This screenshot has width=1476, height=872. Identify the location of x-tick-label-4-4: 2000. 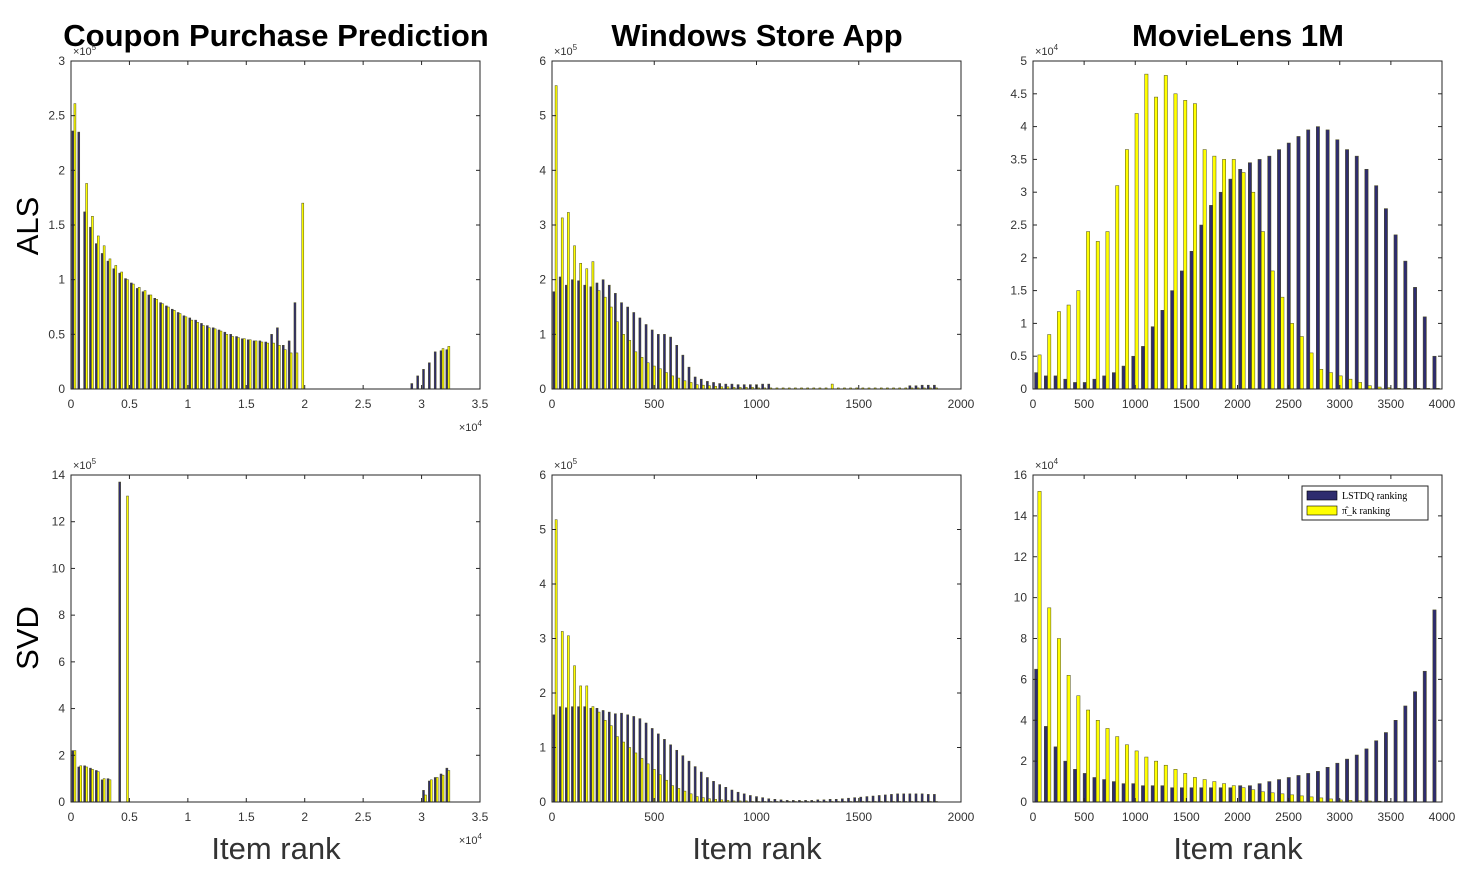
(961, 817).